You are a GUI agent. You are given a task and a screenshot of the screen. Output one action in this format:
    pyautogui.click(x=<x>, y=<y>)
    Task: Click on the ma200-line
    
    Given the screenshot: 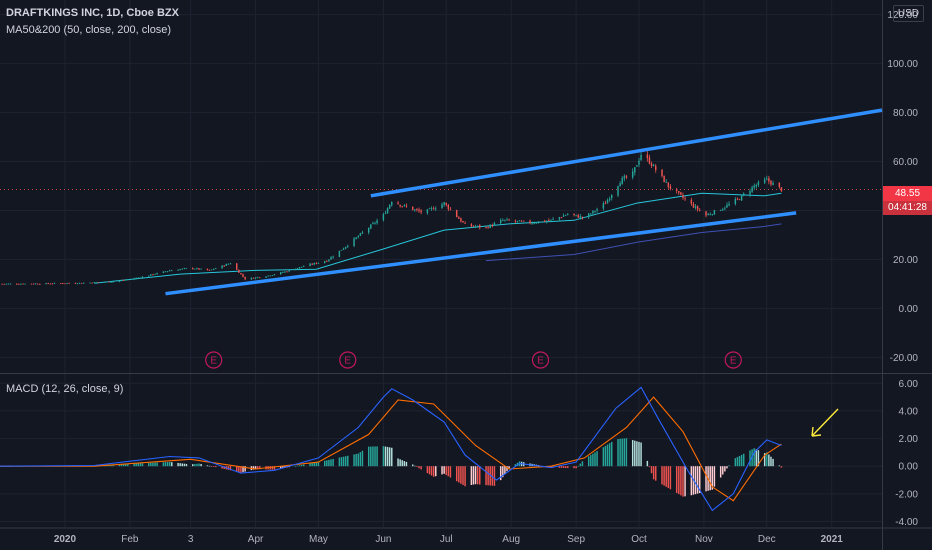 What is the action you would take?
    pyautogui.click(x=633, y=242)
    